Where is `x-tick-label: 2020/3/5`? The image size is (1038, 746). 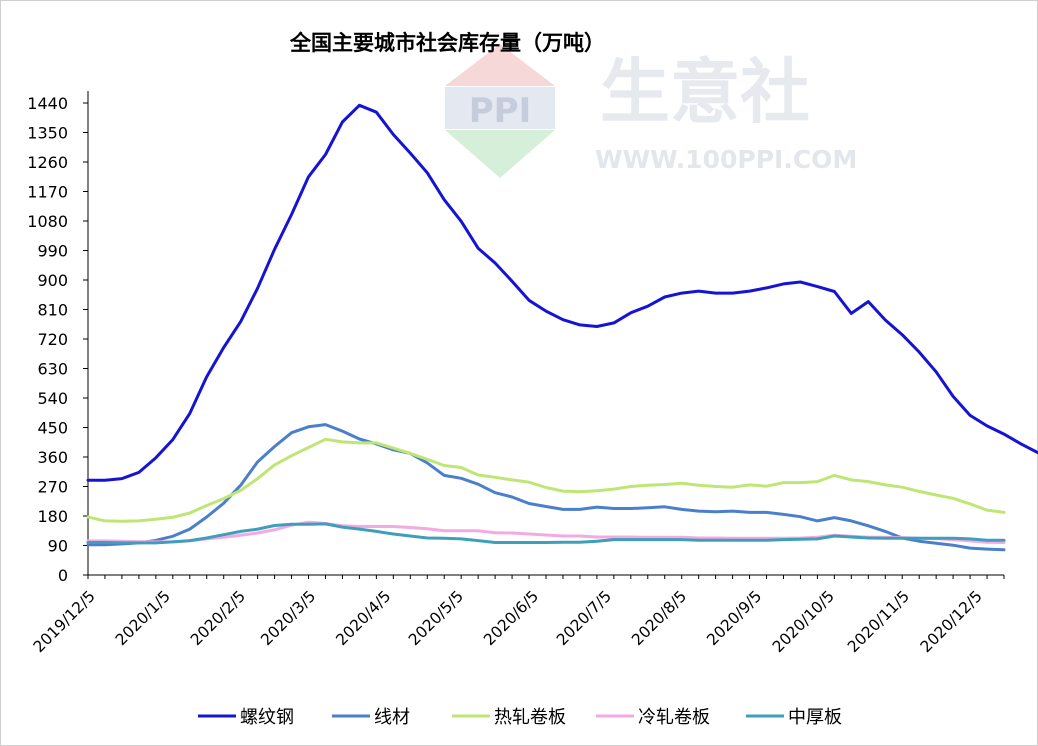
x-tick-label: 2020/3/5 is located at coordinates (288, 618).